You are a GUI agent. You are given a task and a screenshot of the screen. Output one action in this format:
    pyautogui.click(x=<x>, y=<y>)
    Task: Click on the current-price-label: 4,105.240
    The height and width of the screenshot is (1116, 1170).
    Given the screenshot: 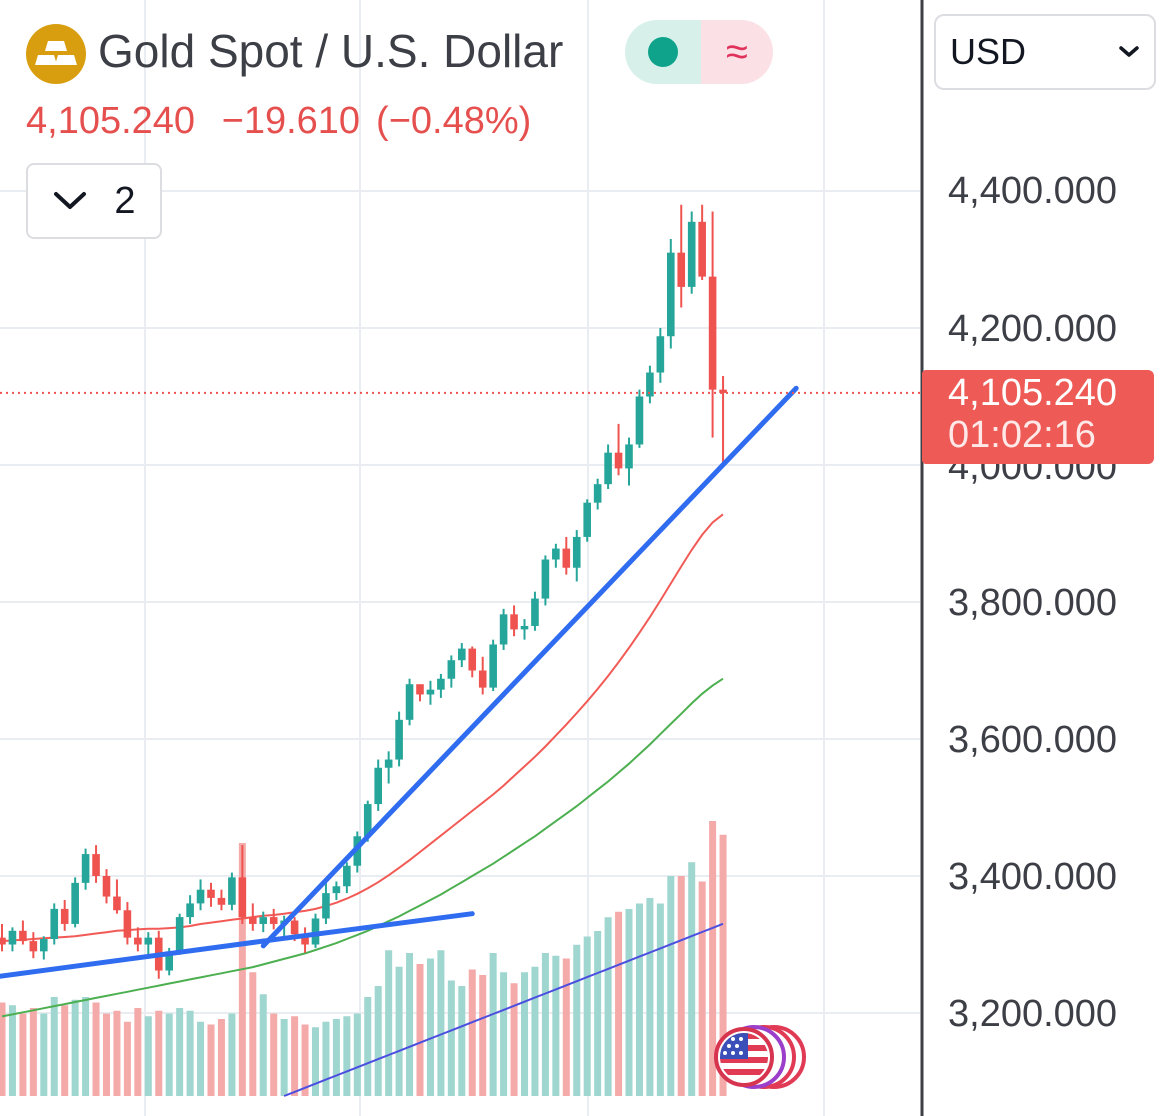 What is the action you would take?
    pyautogui.click(x=1033, y=393)
    